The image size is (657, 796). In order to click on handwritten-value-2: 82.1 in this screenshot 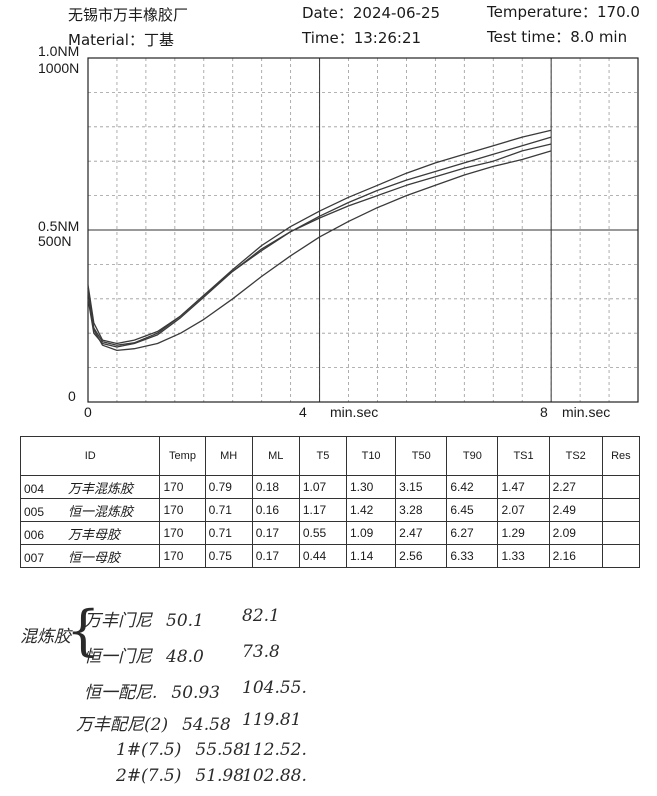, I will do `click(261, 616)`.